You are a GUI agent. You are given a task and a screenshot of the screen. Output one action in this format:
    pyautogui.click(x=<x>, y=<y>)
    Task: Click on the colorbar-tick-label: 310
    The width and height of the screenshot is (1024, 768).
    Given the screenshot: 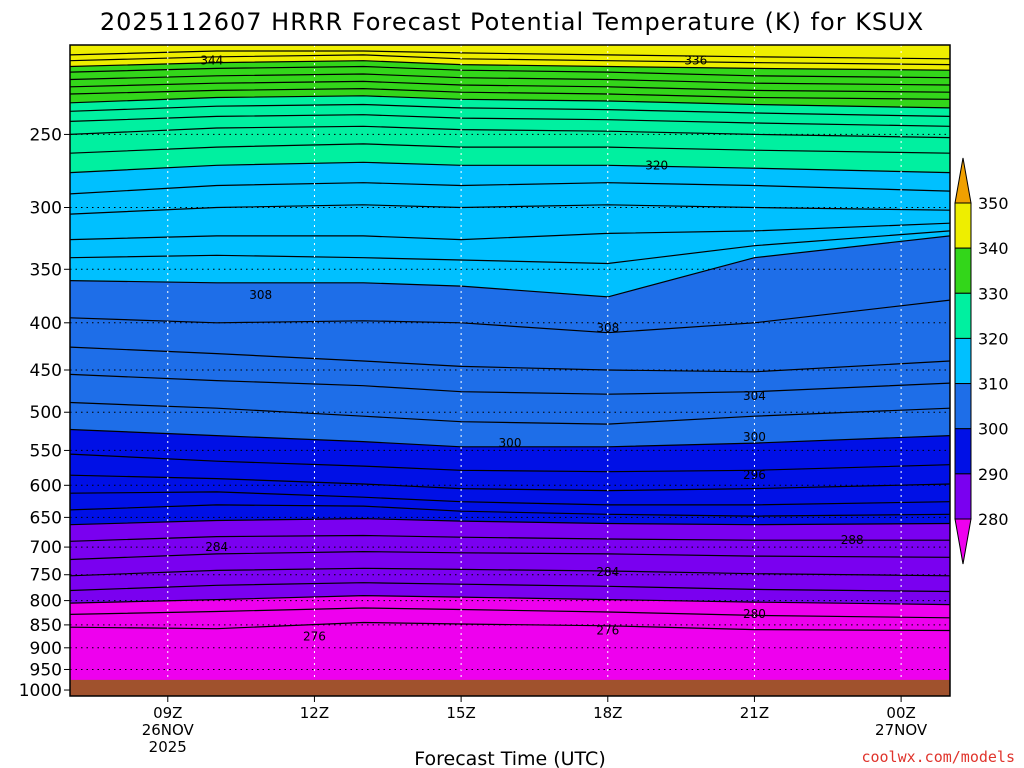 What is the action you would take?
    pyautogui.click(x=993, y=384)
    